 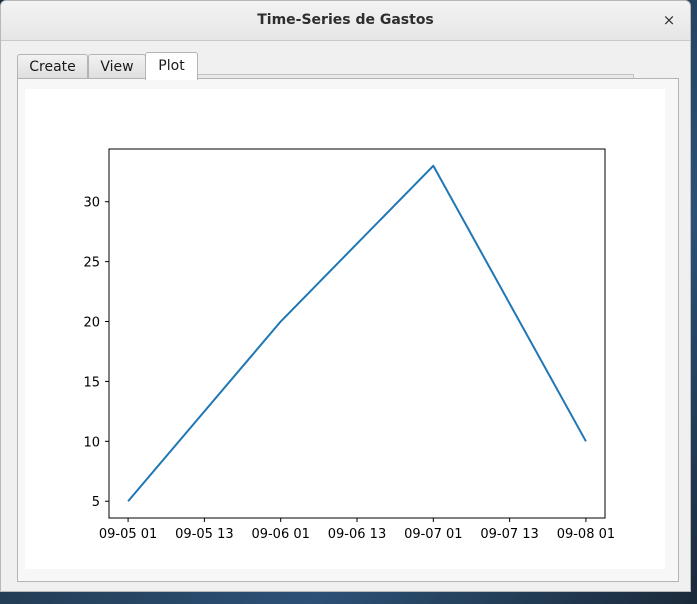 What do you see at coordinates (91, 382) in the screenshot?
I see `y-tick-label: 15` at bounding box center [91, 382].